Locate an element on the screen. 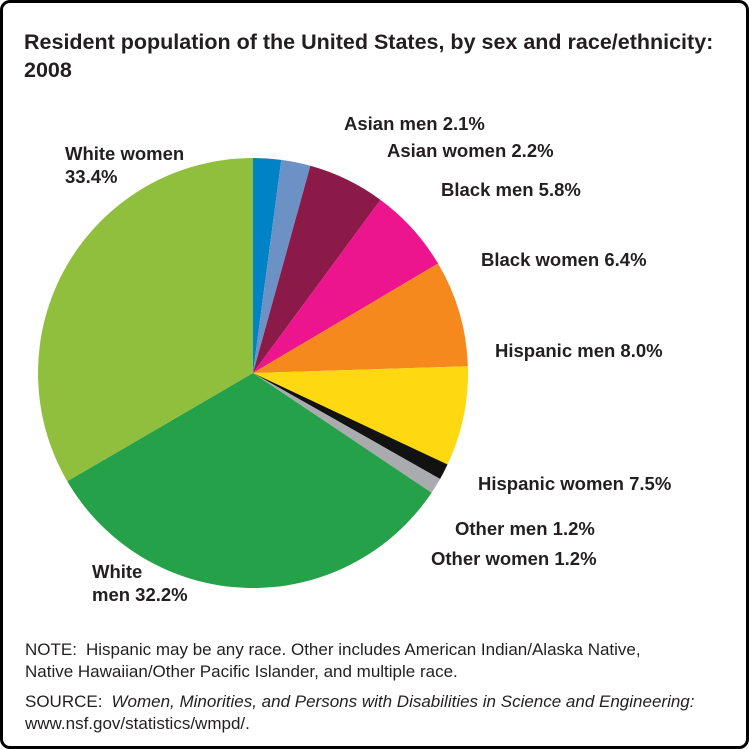 The height and width of the screenshot is (749, 749). pie-slice-black-women is located at coordinates (346, 286).